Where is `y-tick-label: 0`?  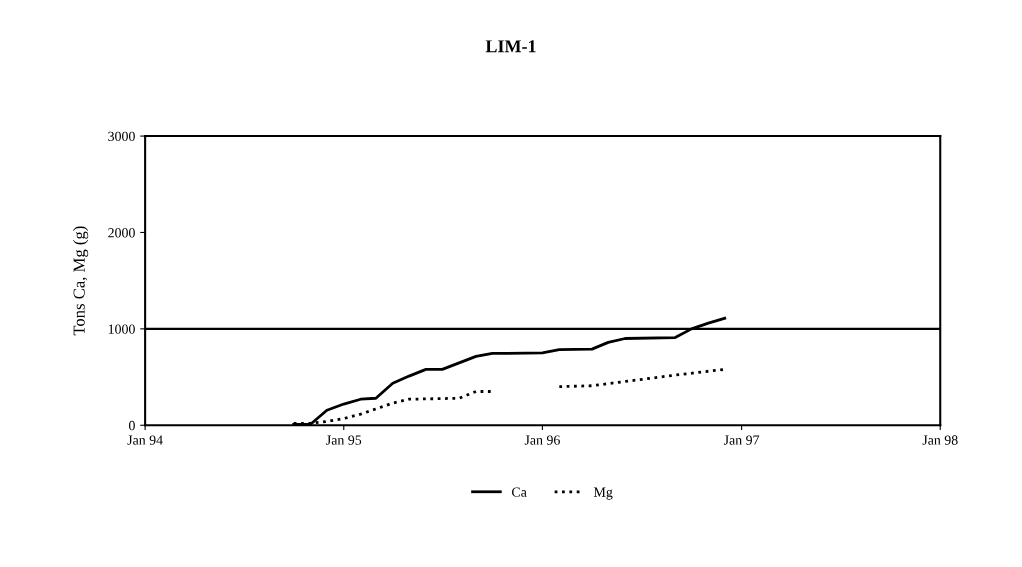
y-tick-label: 0 is located at coordinates (131, 425).